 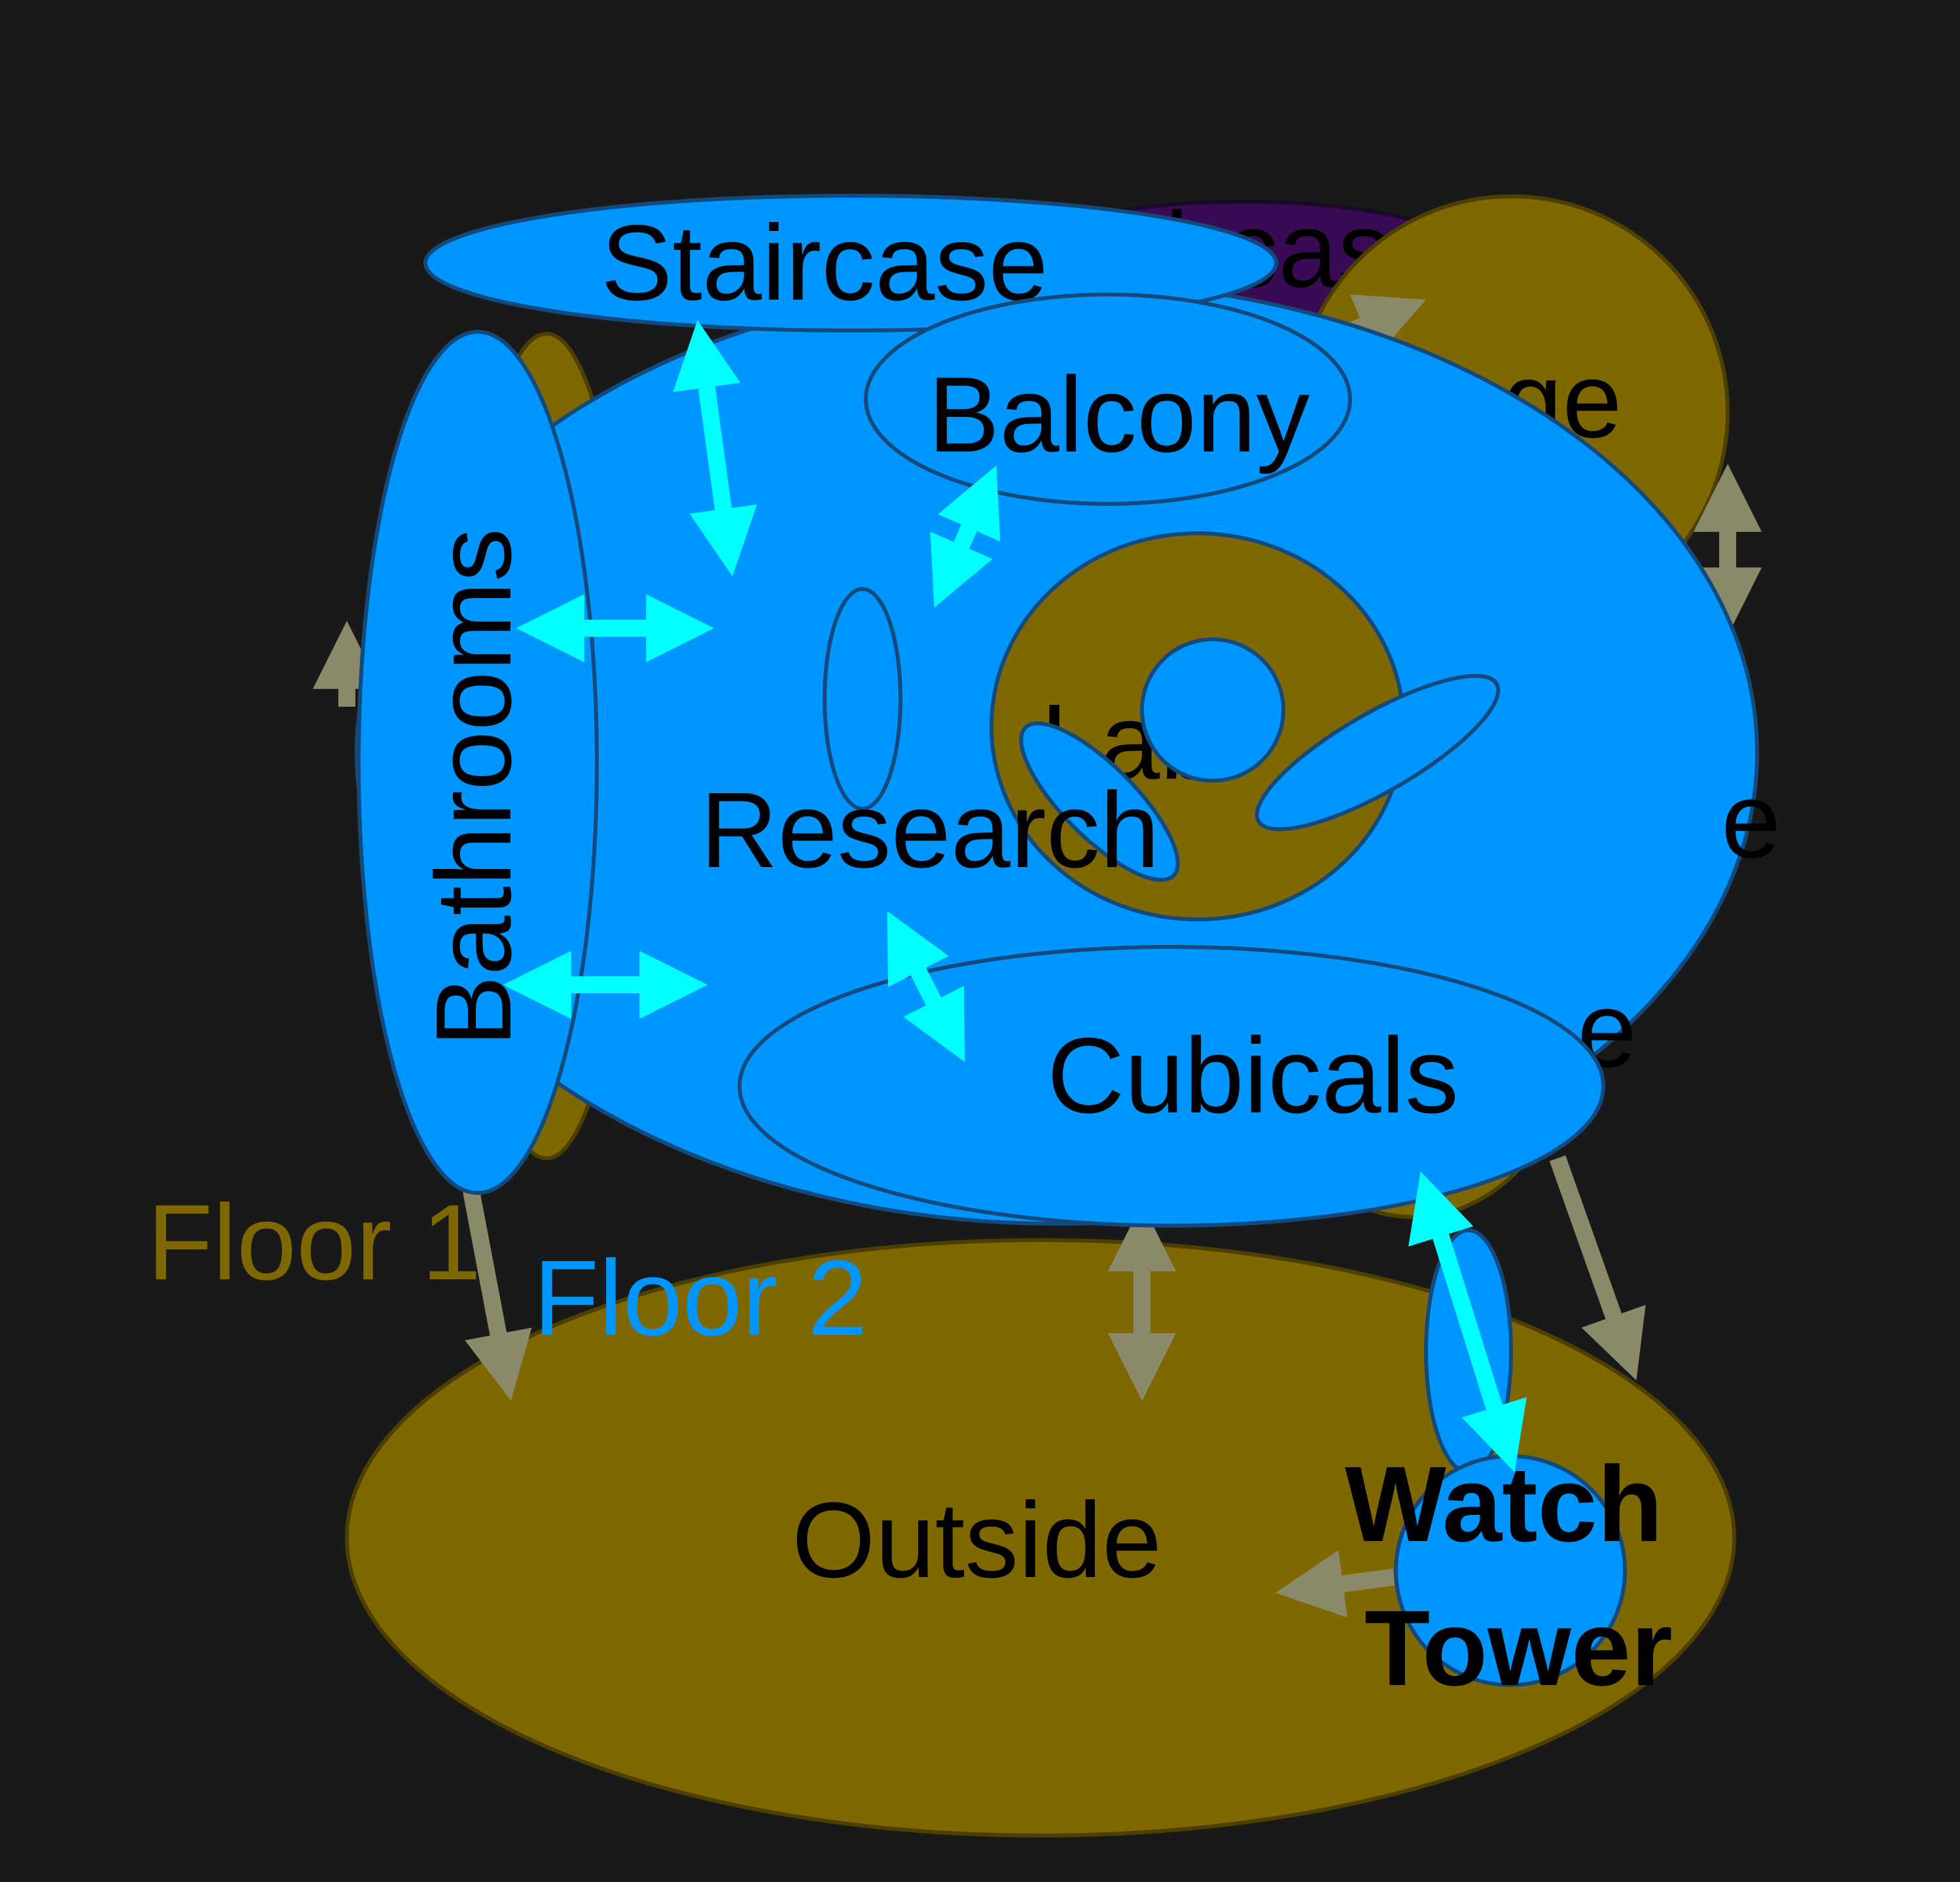 What do you see at coordinates (977, 1540) in the screenshot?
I see `outside-label: Outside` at bounding box center [977, 1540].